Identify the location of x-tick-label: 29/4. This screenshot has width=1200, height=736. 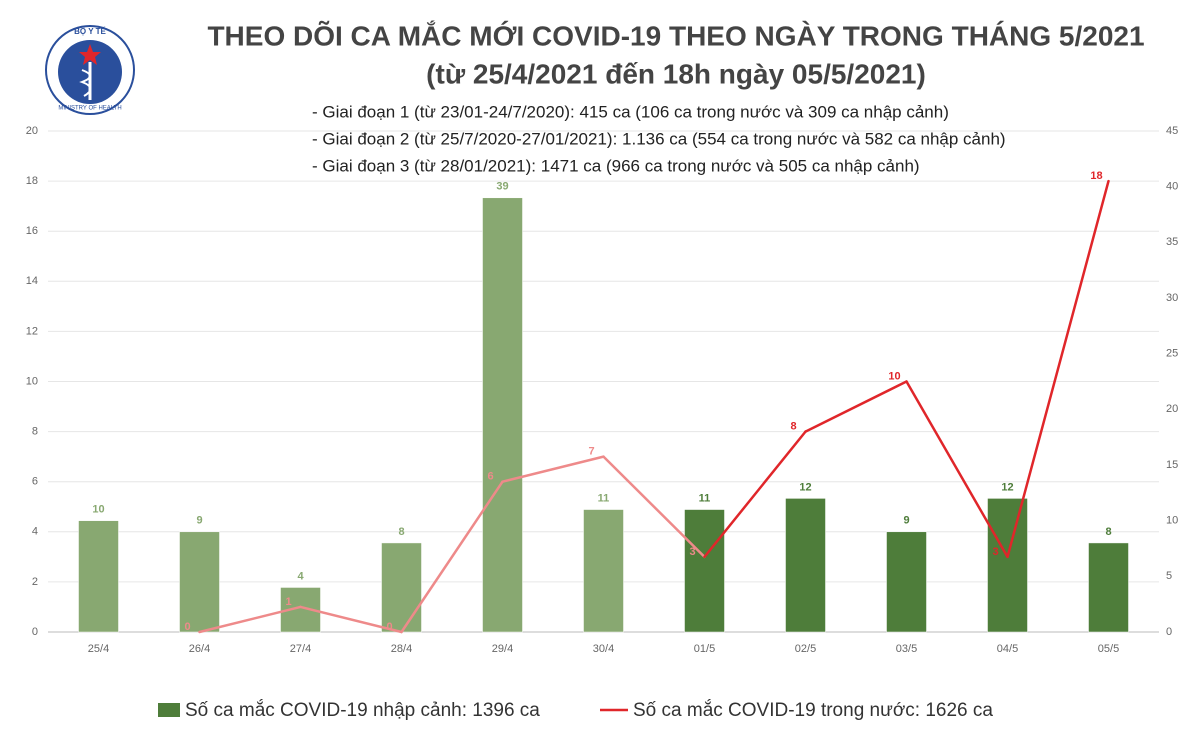
(502, 649).